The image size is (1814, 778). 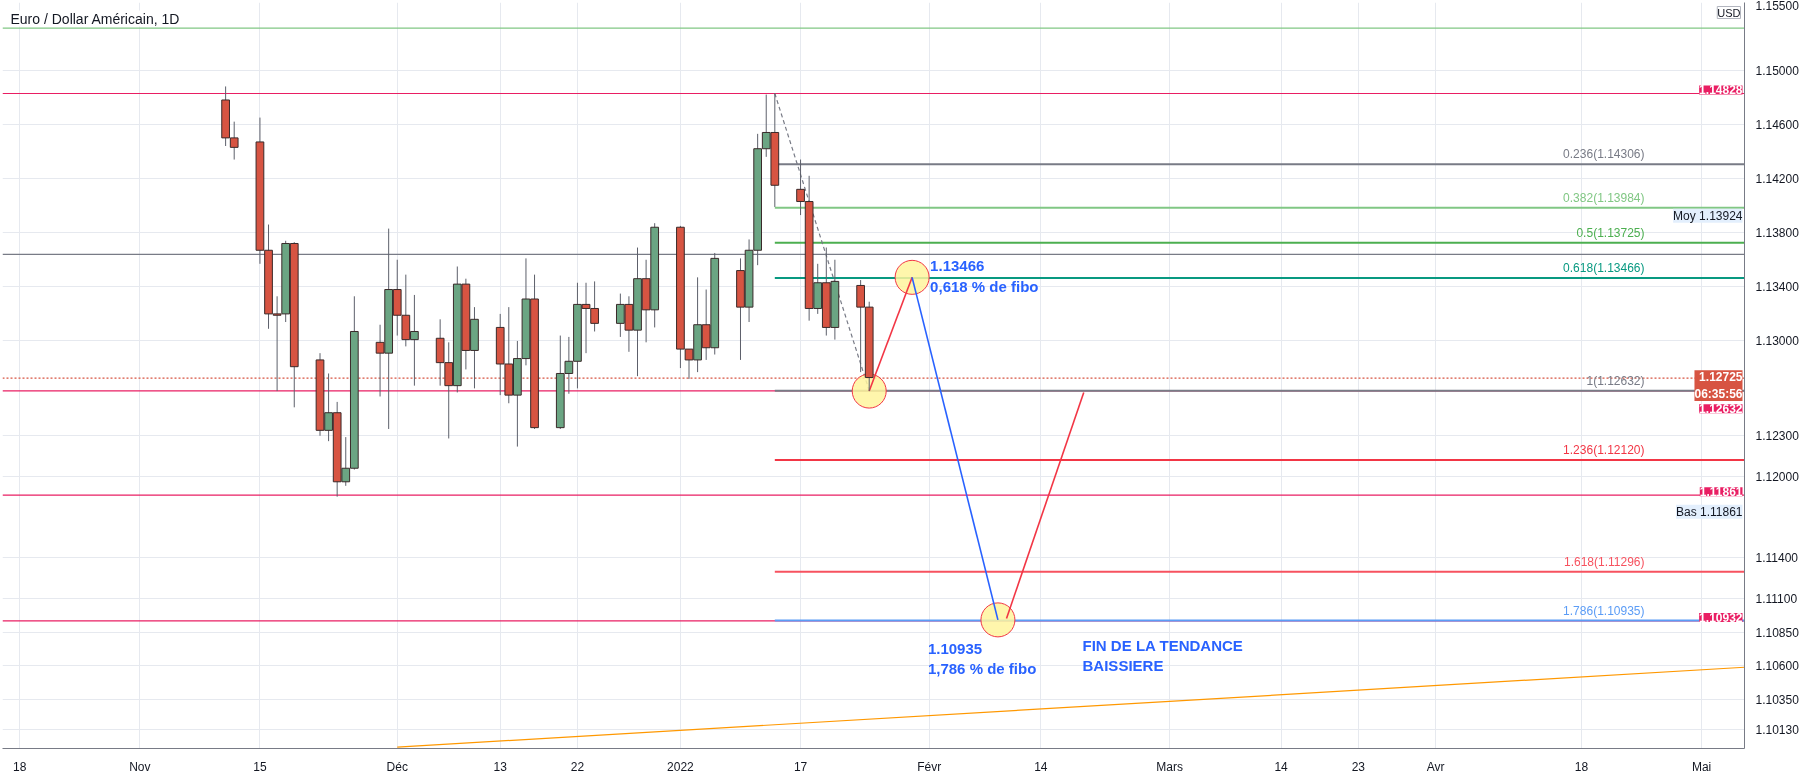 I want to click on y-tick-label: 1.12300, so click(x=1777, y=436).